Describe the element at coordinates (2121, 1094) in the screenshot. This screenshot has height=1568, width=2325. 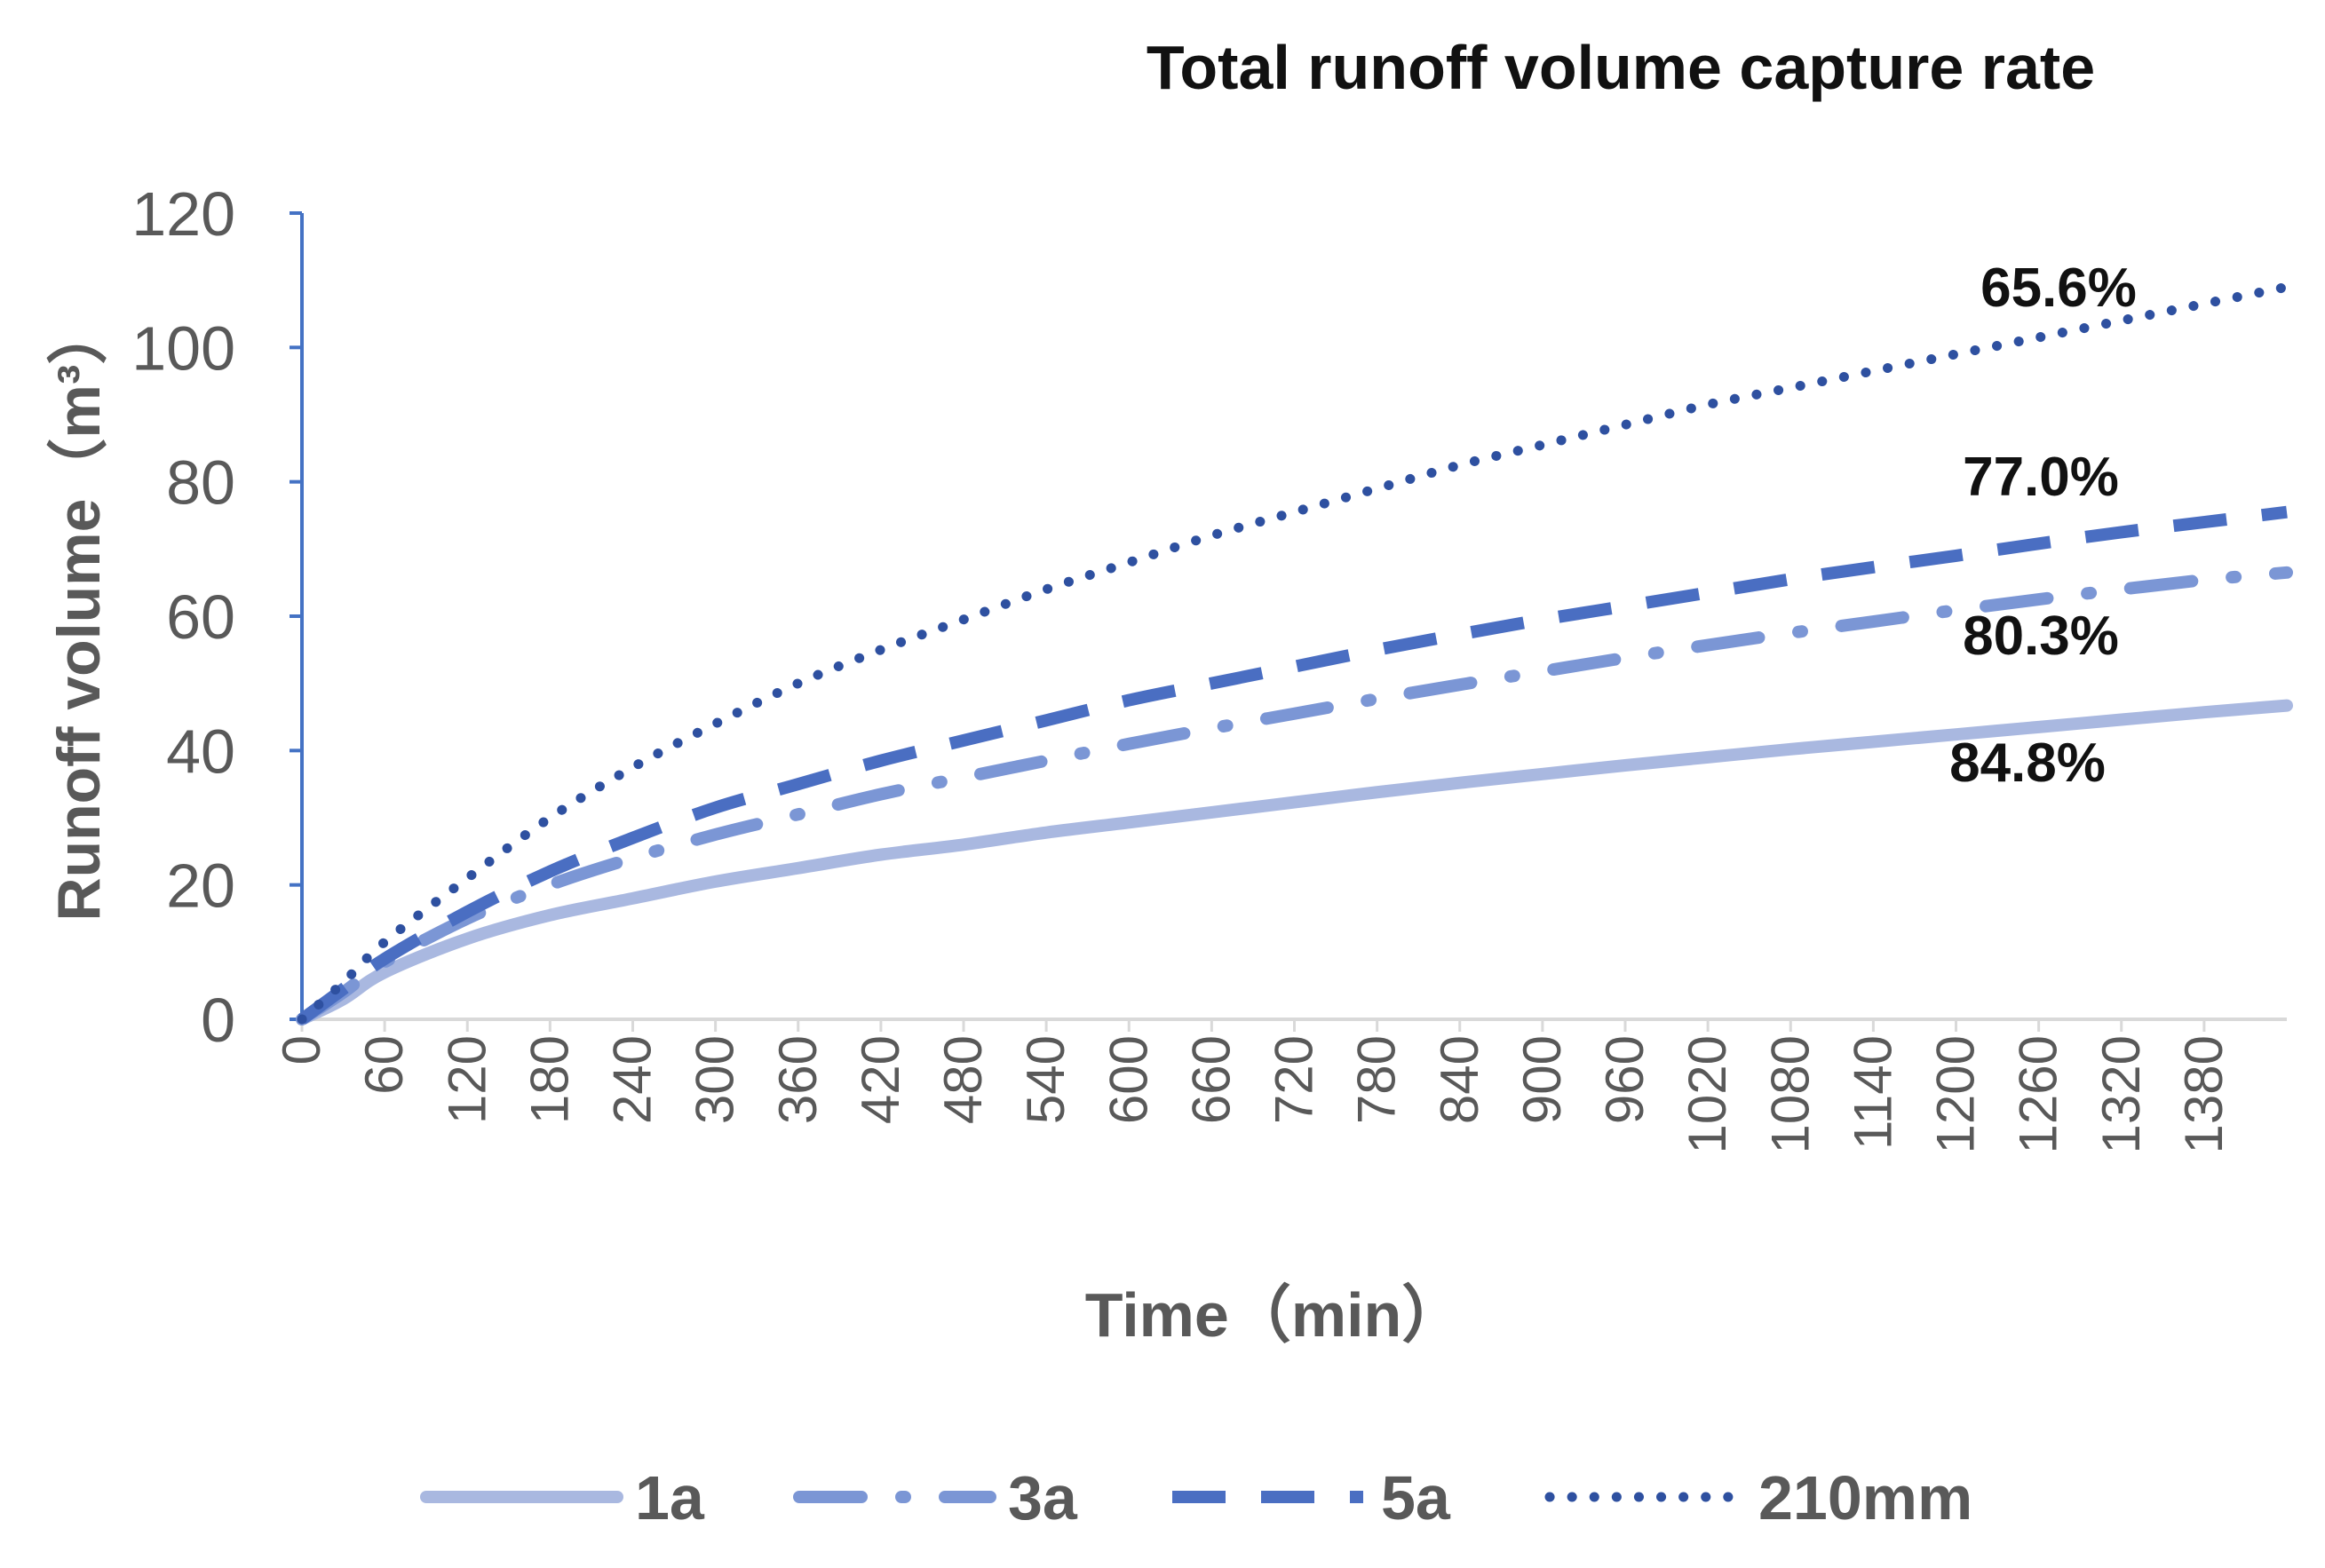
I see `x-tick-label: 1320` at that location.